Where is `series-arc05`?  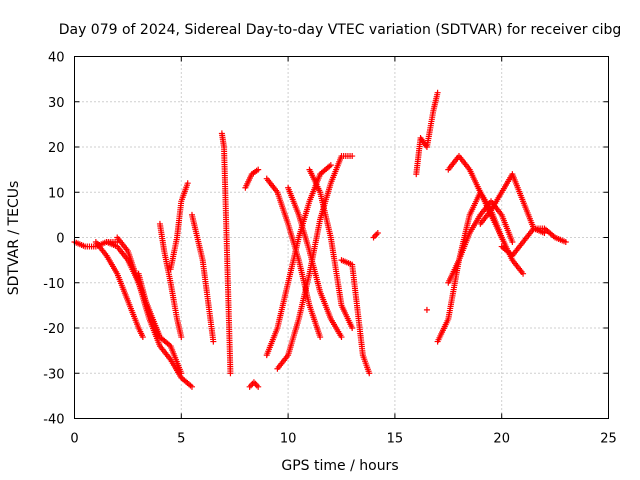 series-arc05 is located at coordinates (160, 323).